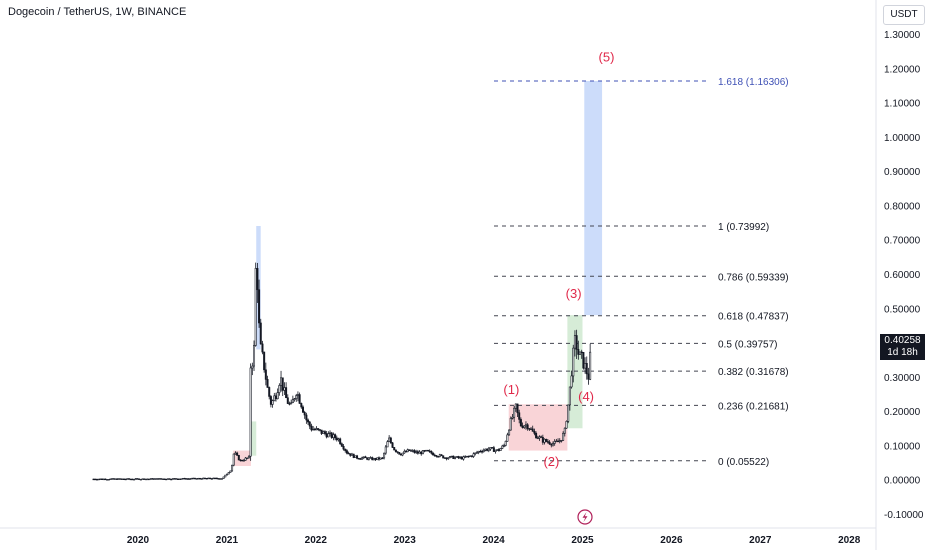  Describe the element at coordinates (849, 540) in the screenshot. I see `x-tick-8: 2028` at that location.